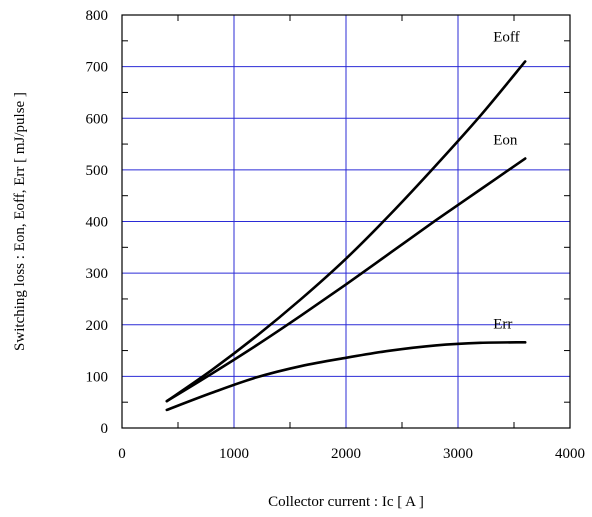 The height and width of the screenshot is (517, 592). I want to click on series-label-eon: Eon, so click(505, 141).